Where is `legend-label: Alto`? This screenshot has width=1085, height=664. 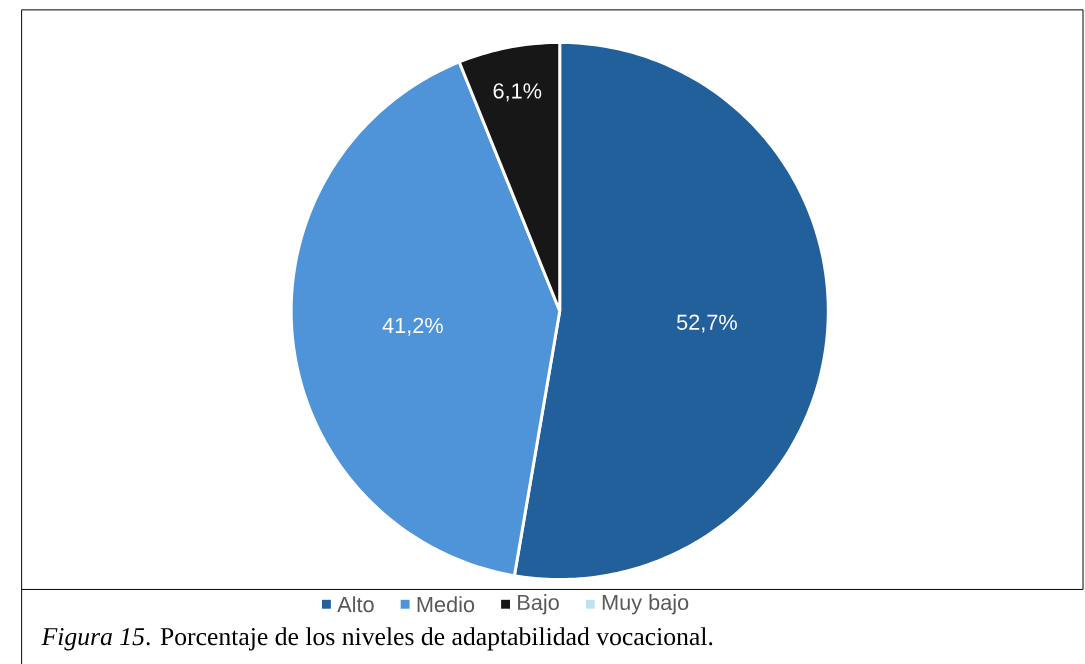
legend-label: Alto is located at coordinates (355, 604).